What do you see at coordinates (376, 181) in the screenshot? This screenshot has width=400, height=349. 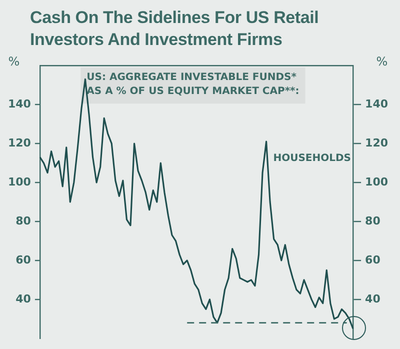 I see `y2-tick-label: 100` at bounding box center [376, 181].